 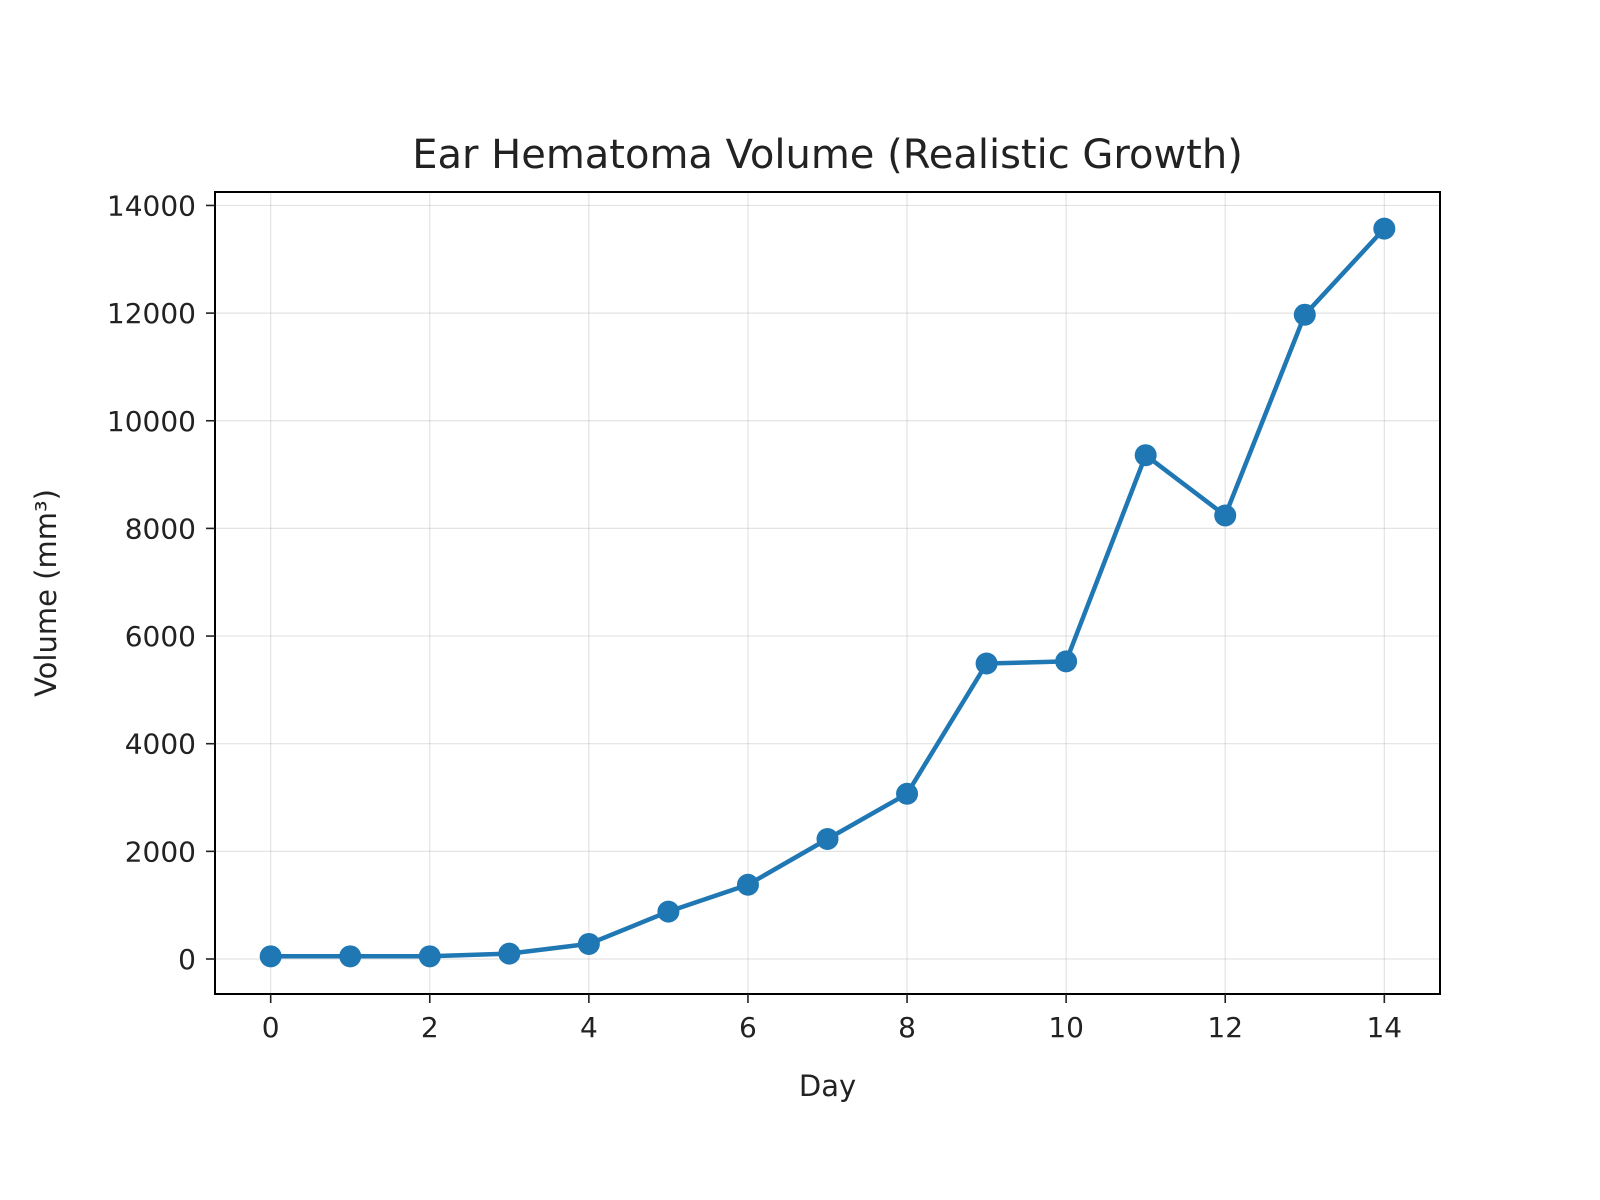 I want to click on y-tick-label: 6000, so click(x=160, y=636).